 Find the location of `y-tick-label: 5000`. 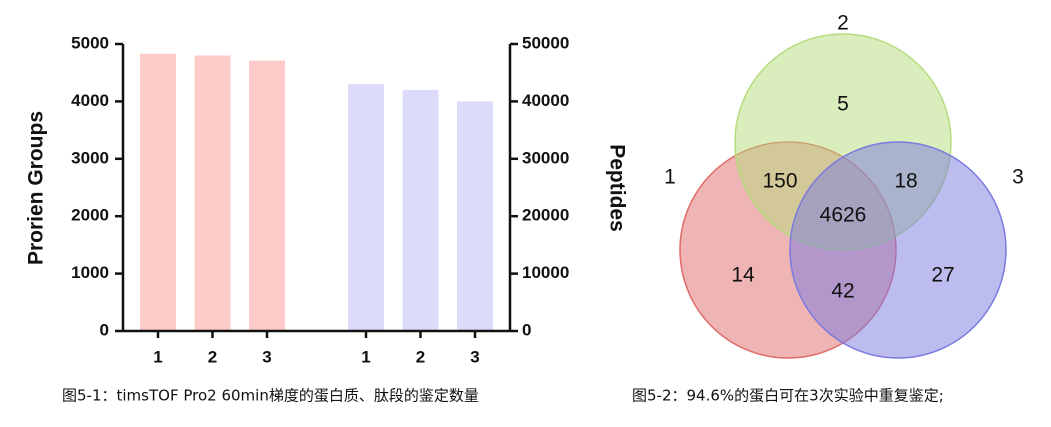

y-tick-label: 5000 is located at coordinates (90, 42).